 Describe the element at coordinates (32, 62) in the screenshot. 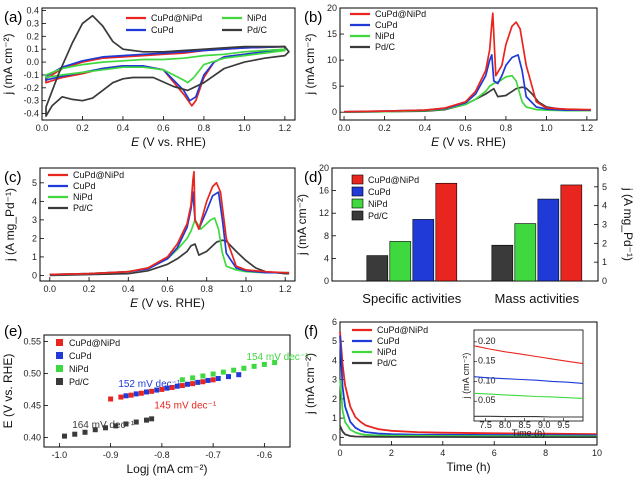

I see `y-tick-label: 0.0` at that location.